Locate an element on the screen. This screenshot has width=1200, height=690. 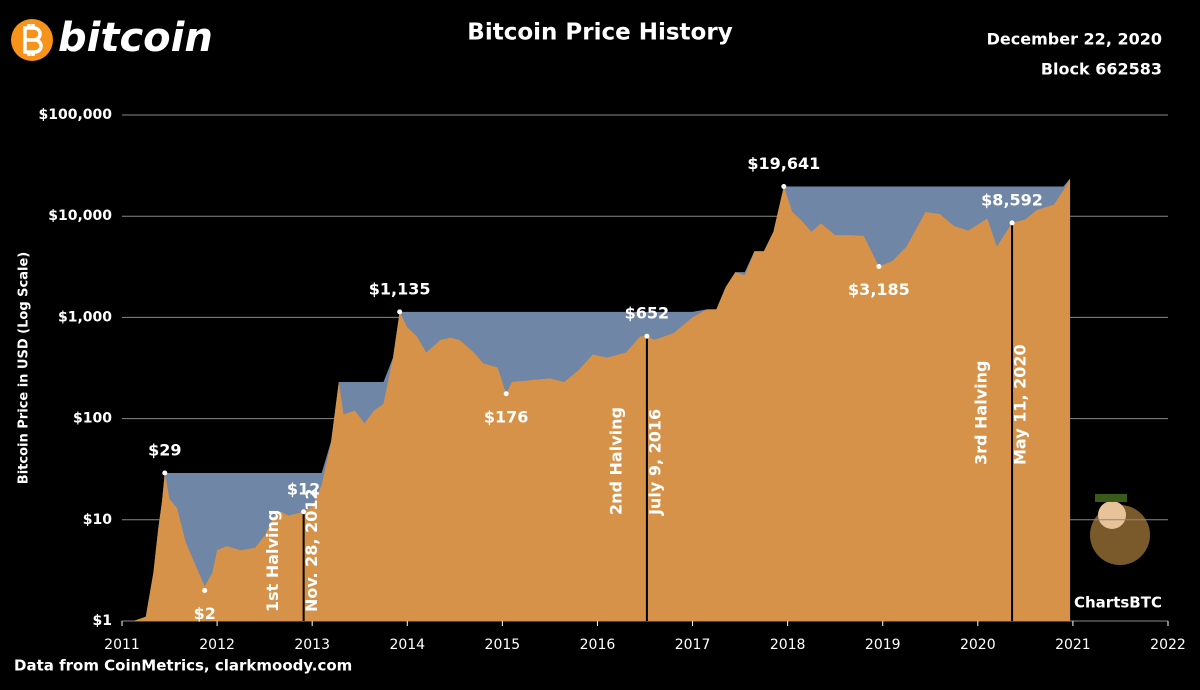
x-tick-label: 2019 is located at coordinates (883, 645).